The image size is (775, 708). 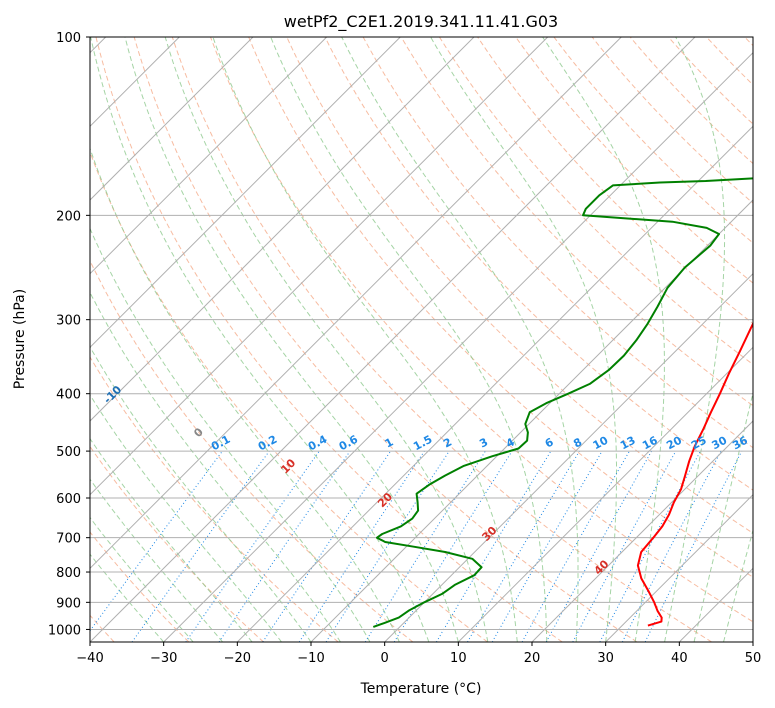 What do you see at coordinates (64, 630) in the screenshot?
I see `y-tick-label: 1000` at bounding box center [64, 630].